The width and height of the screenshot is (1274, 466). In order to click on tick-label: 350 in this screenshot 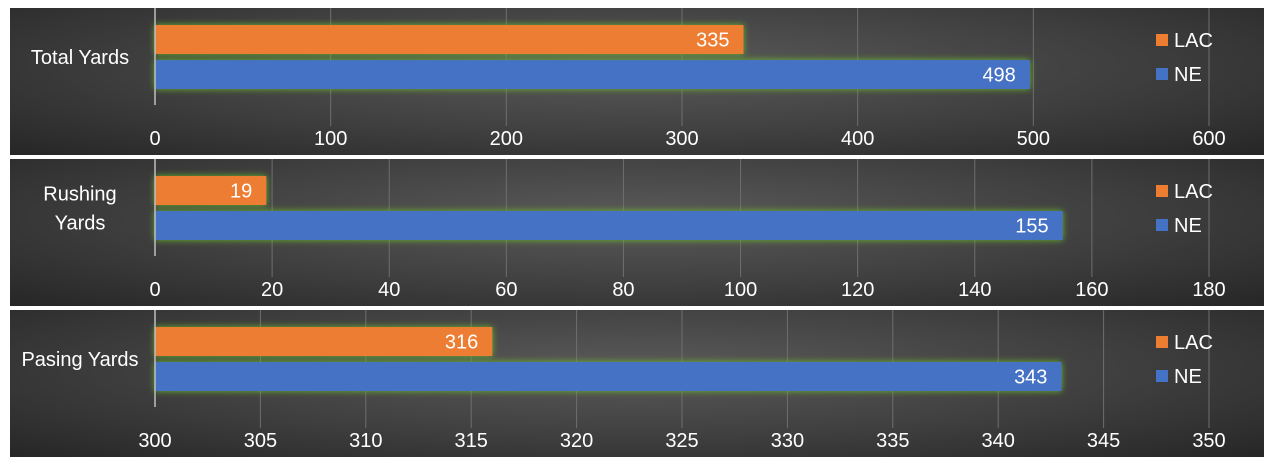, I will do `click(1208, 441)`.